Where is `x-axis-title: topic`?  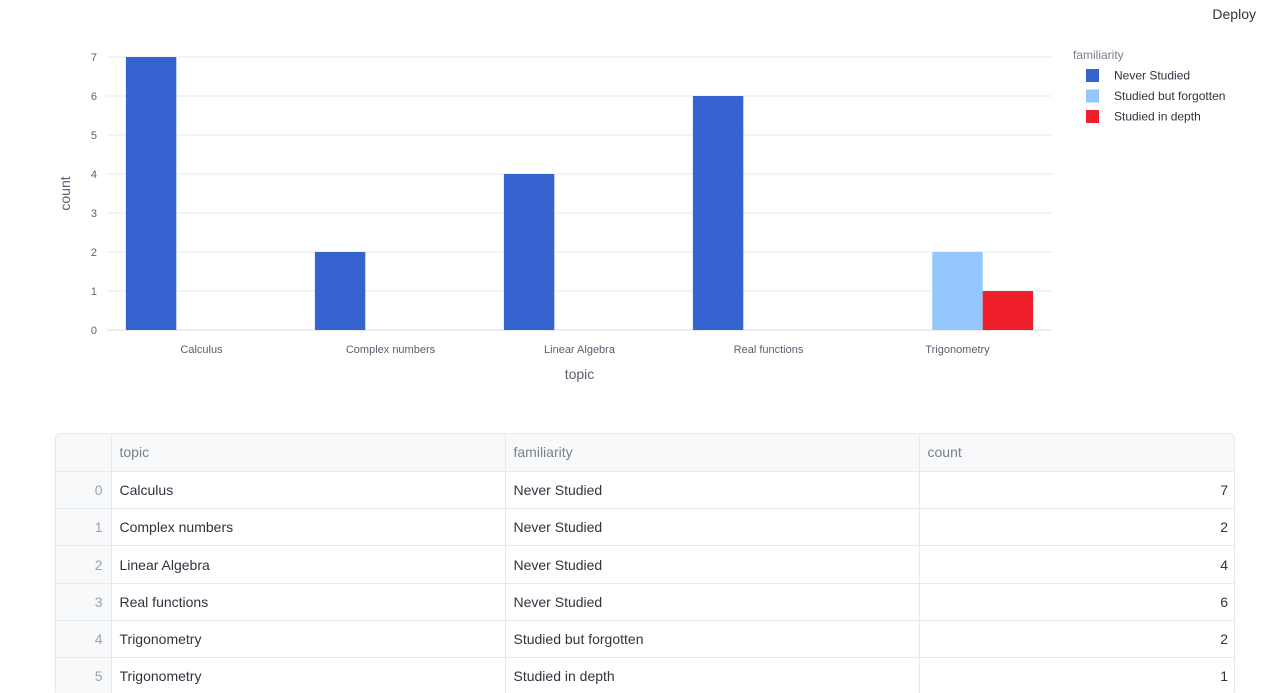
x-axis-title: topic is located at coordinates (580, 374).